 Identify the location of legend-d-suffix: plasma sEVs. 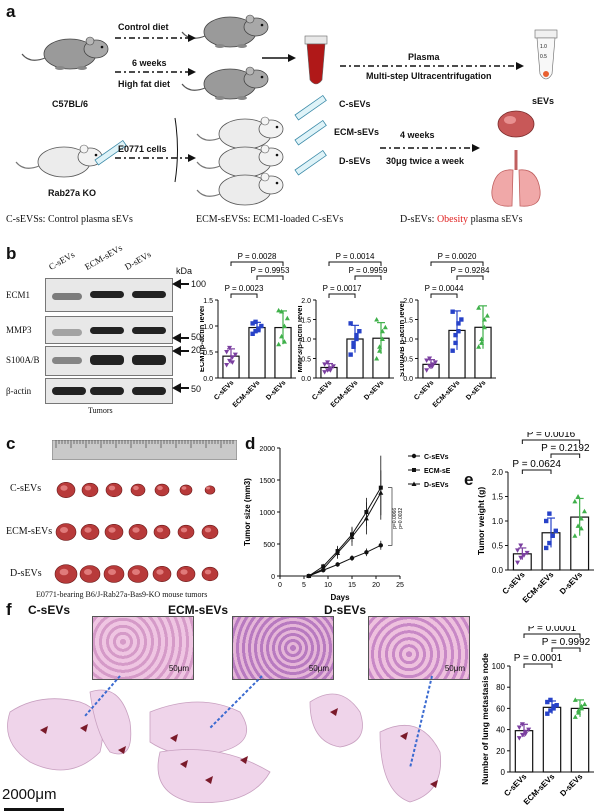
(495, 219).